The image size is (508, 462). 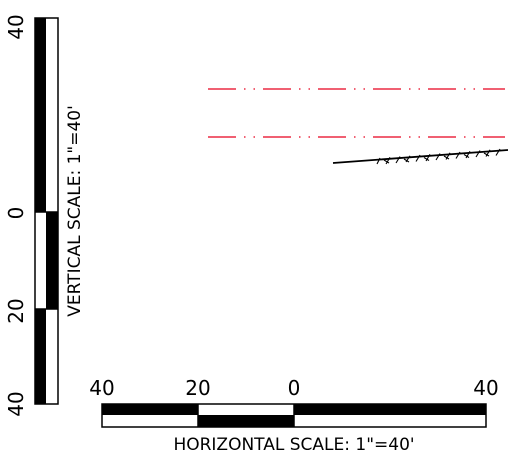 I want to click on ground-line, so click(x=420, y=156).